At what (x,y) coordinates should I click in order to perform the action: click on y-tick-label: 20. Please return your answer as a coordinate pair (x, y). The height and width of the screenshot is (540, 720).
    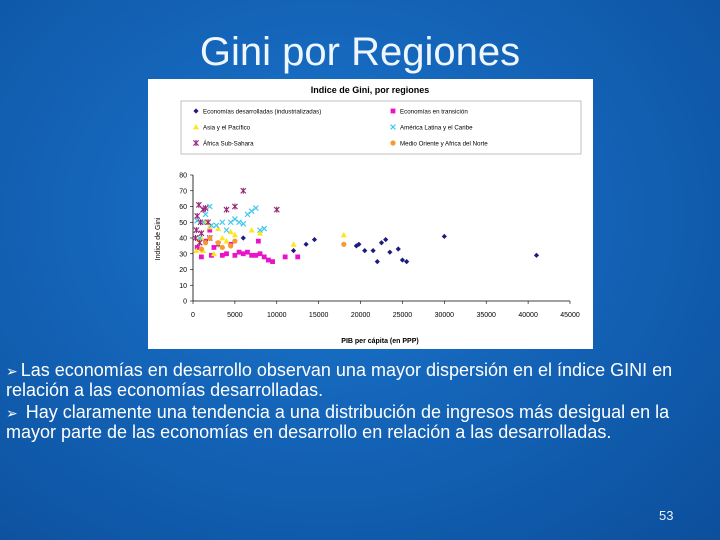
    Looking at the image, I should click on (183, 270).